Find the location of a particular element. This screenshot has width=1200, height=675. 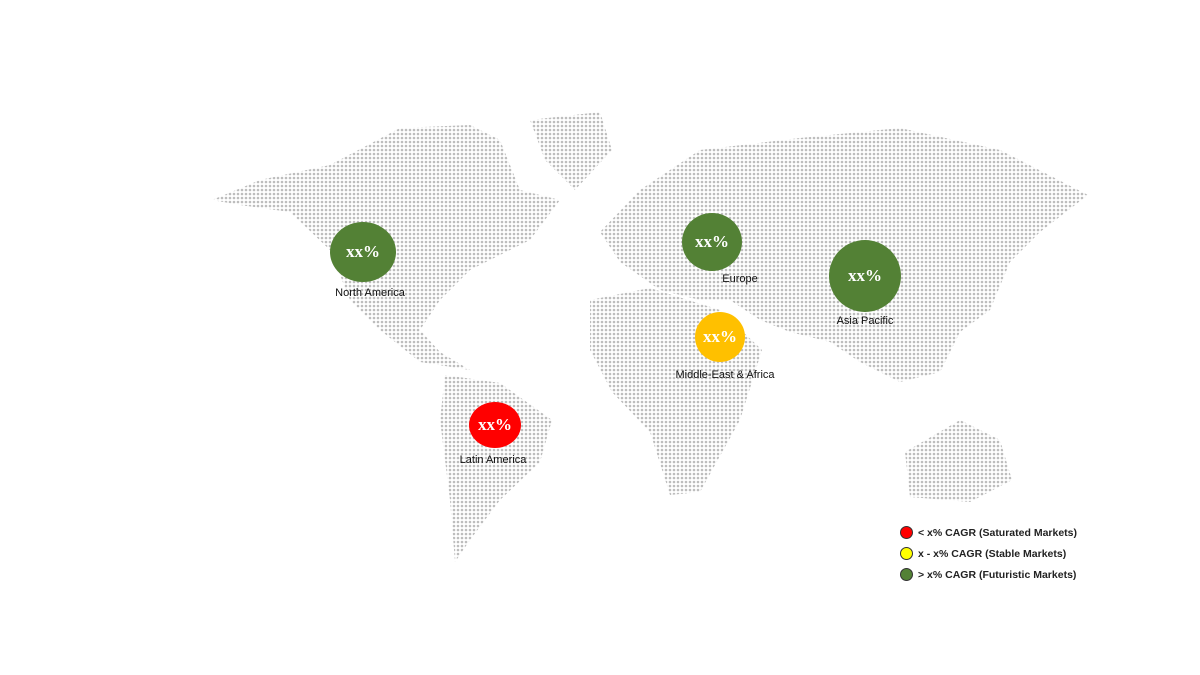

legend-label: < x% CAGR (Saturated Markets) is located at coordinates (998, 532).